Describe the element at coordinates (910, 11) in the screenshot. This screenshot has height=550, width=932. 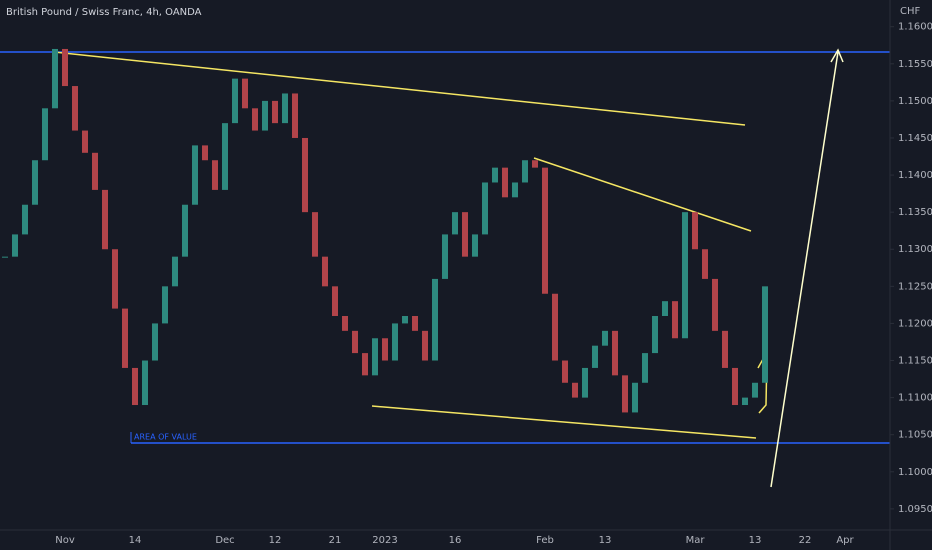
I see `y-axis-label: CHF` at that location.